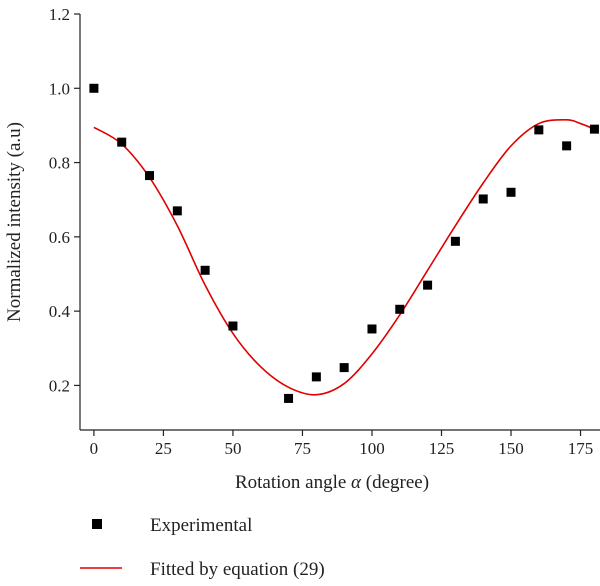 The height and width of the screenshot is (586, 600). I want to click on x-tick-label: 75, so click(302, 448).